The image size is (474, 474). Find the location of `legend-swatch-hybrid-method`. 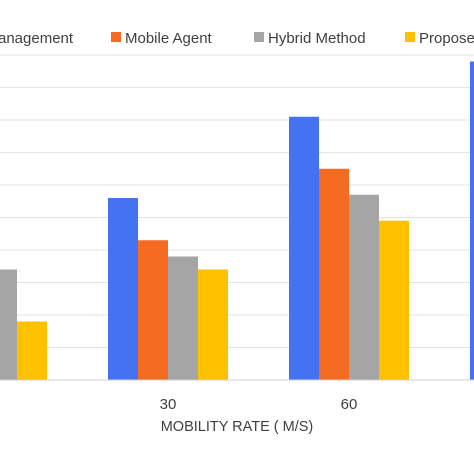

legend-swatch-hybrid-method is located at coordinates (259, 37).